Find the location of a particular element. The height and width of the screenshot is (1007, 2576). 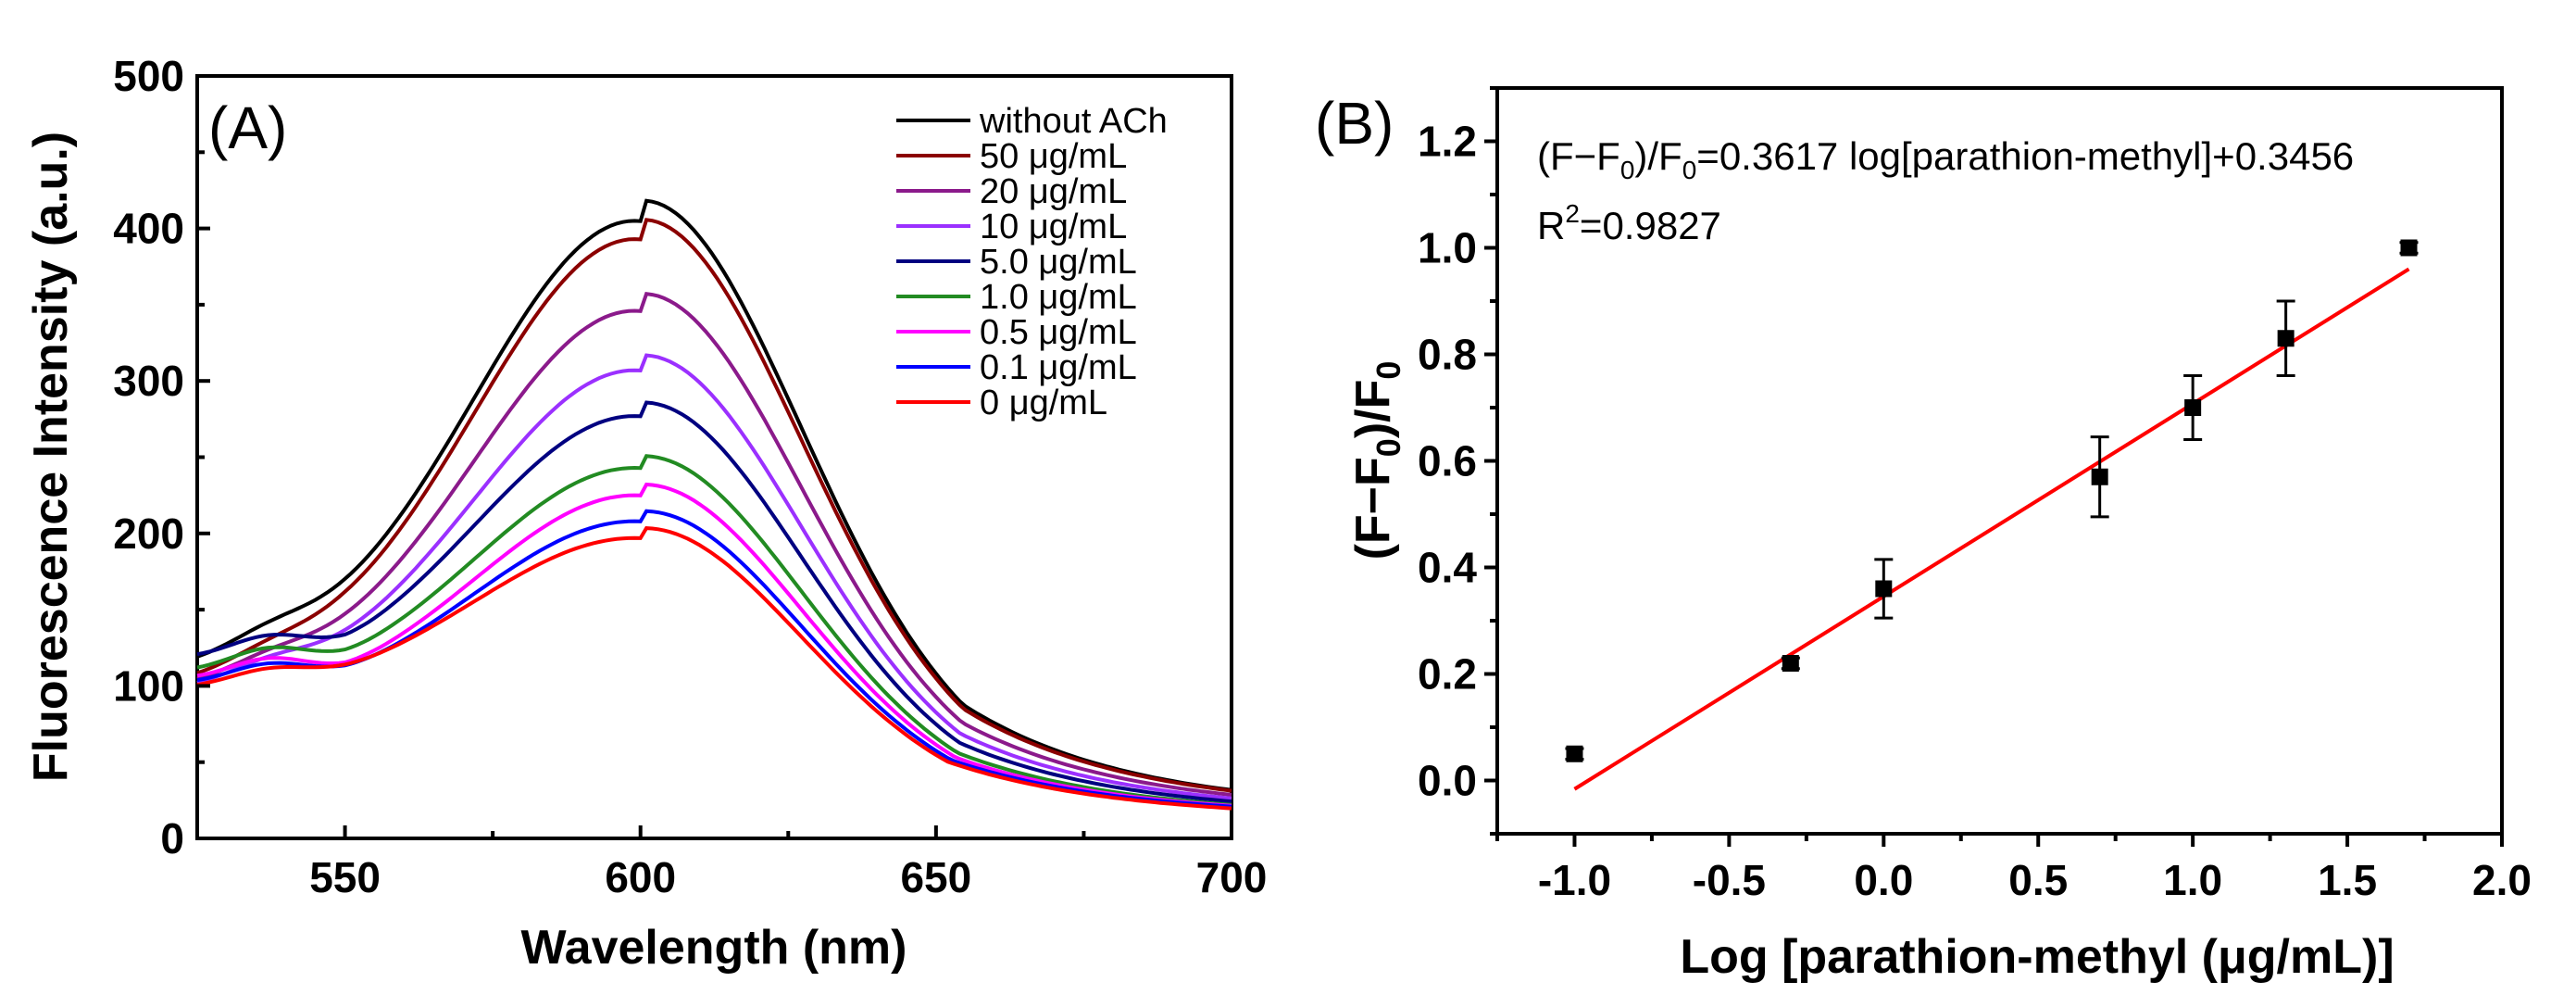

b-ytick-label-2: 0.4 is located at coordinates (1447, 568).